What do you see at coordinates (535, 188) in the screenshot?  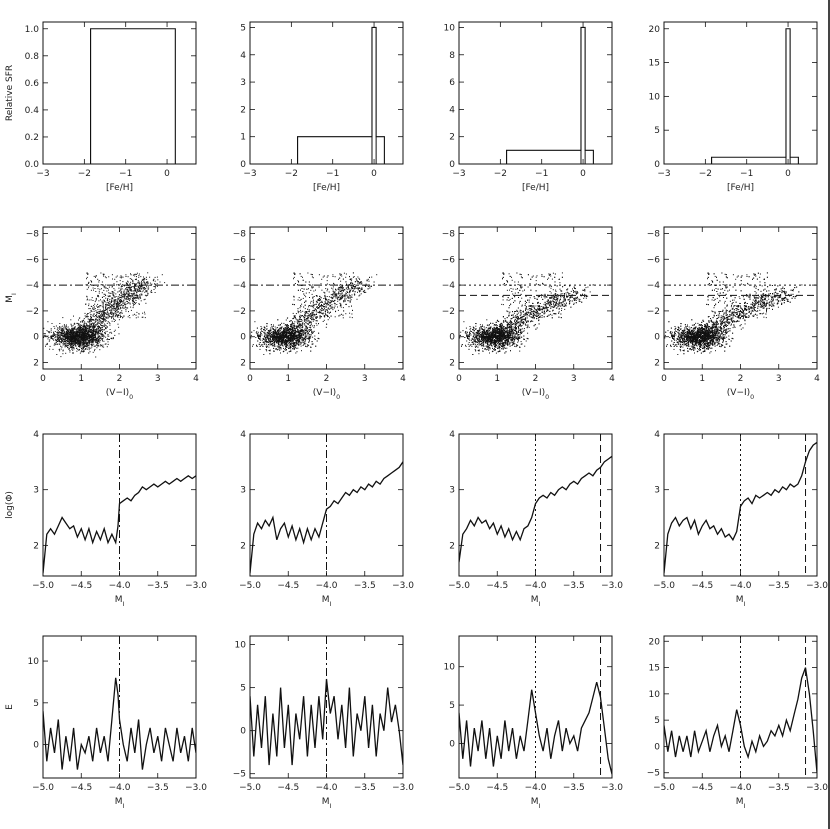 I see `x-axis-label: [Fe/H]` at bounding box center [535, 188].